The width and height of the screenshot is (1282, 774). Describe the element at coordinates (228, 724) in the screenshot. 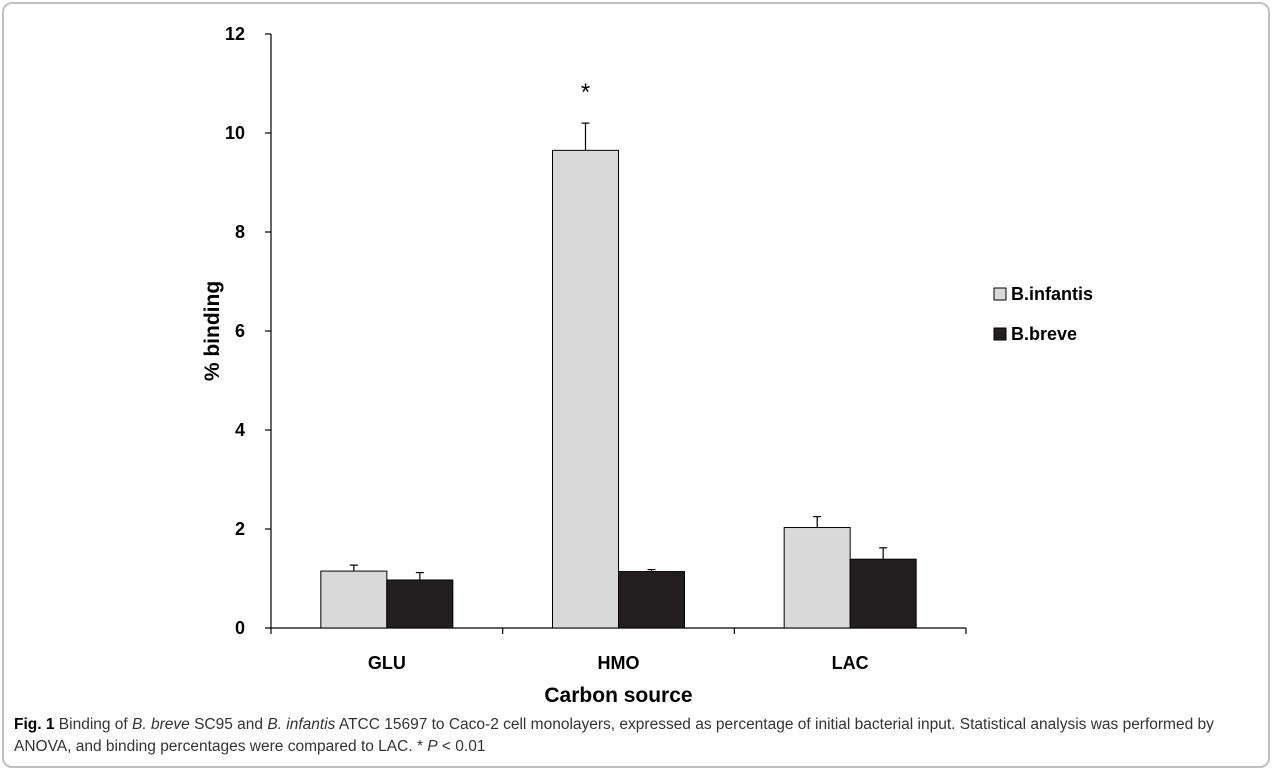

I see `caption-text-part: SC95 and` at that location.